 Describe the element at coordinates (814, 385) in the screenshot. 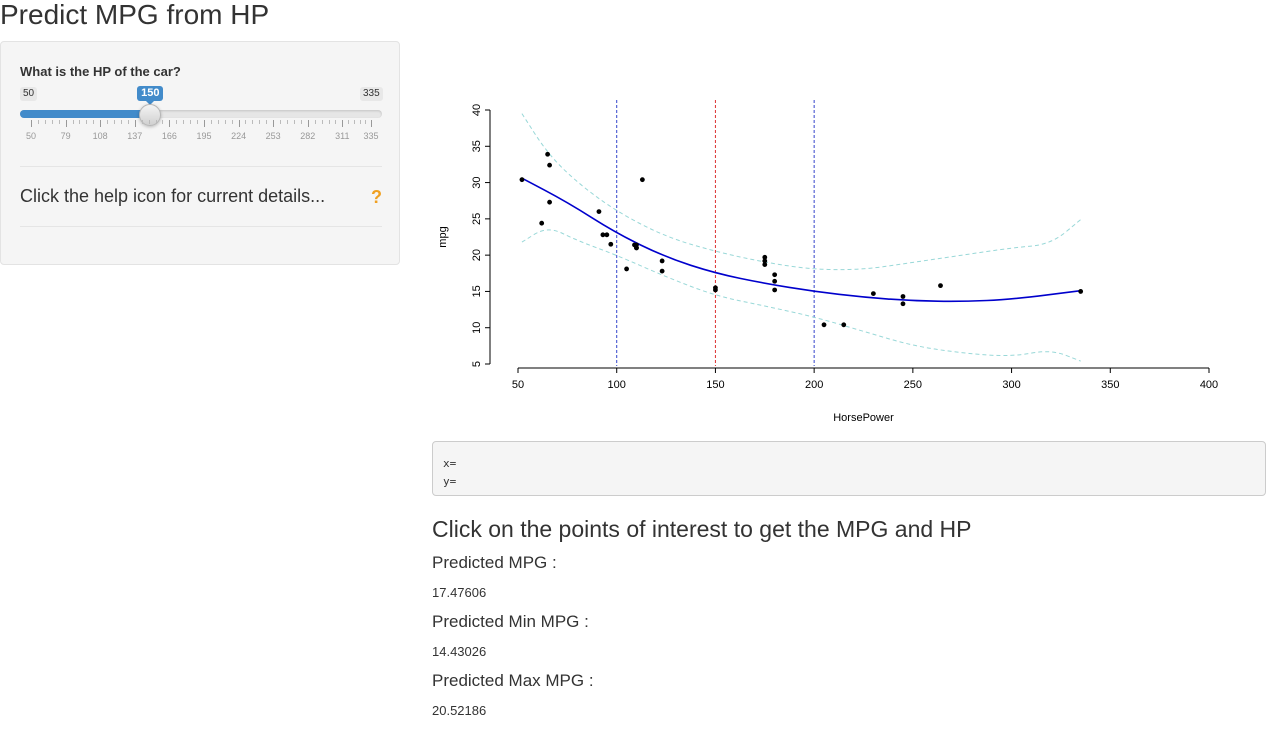

I see `x-tick-label: 200` at that location.